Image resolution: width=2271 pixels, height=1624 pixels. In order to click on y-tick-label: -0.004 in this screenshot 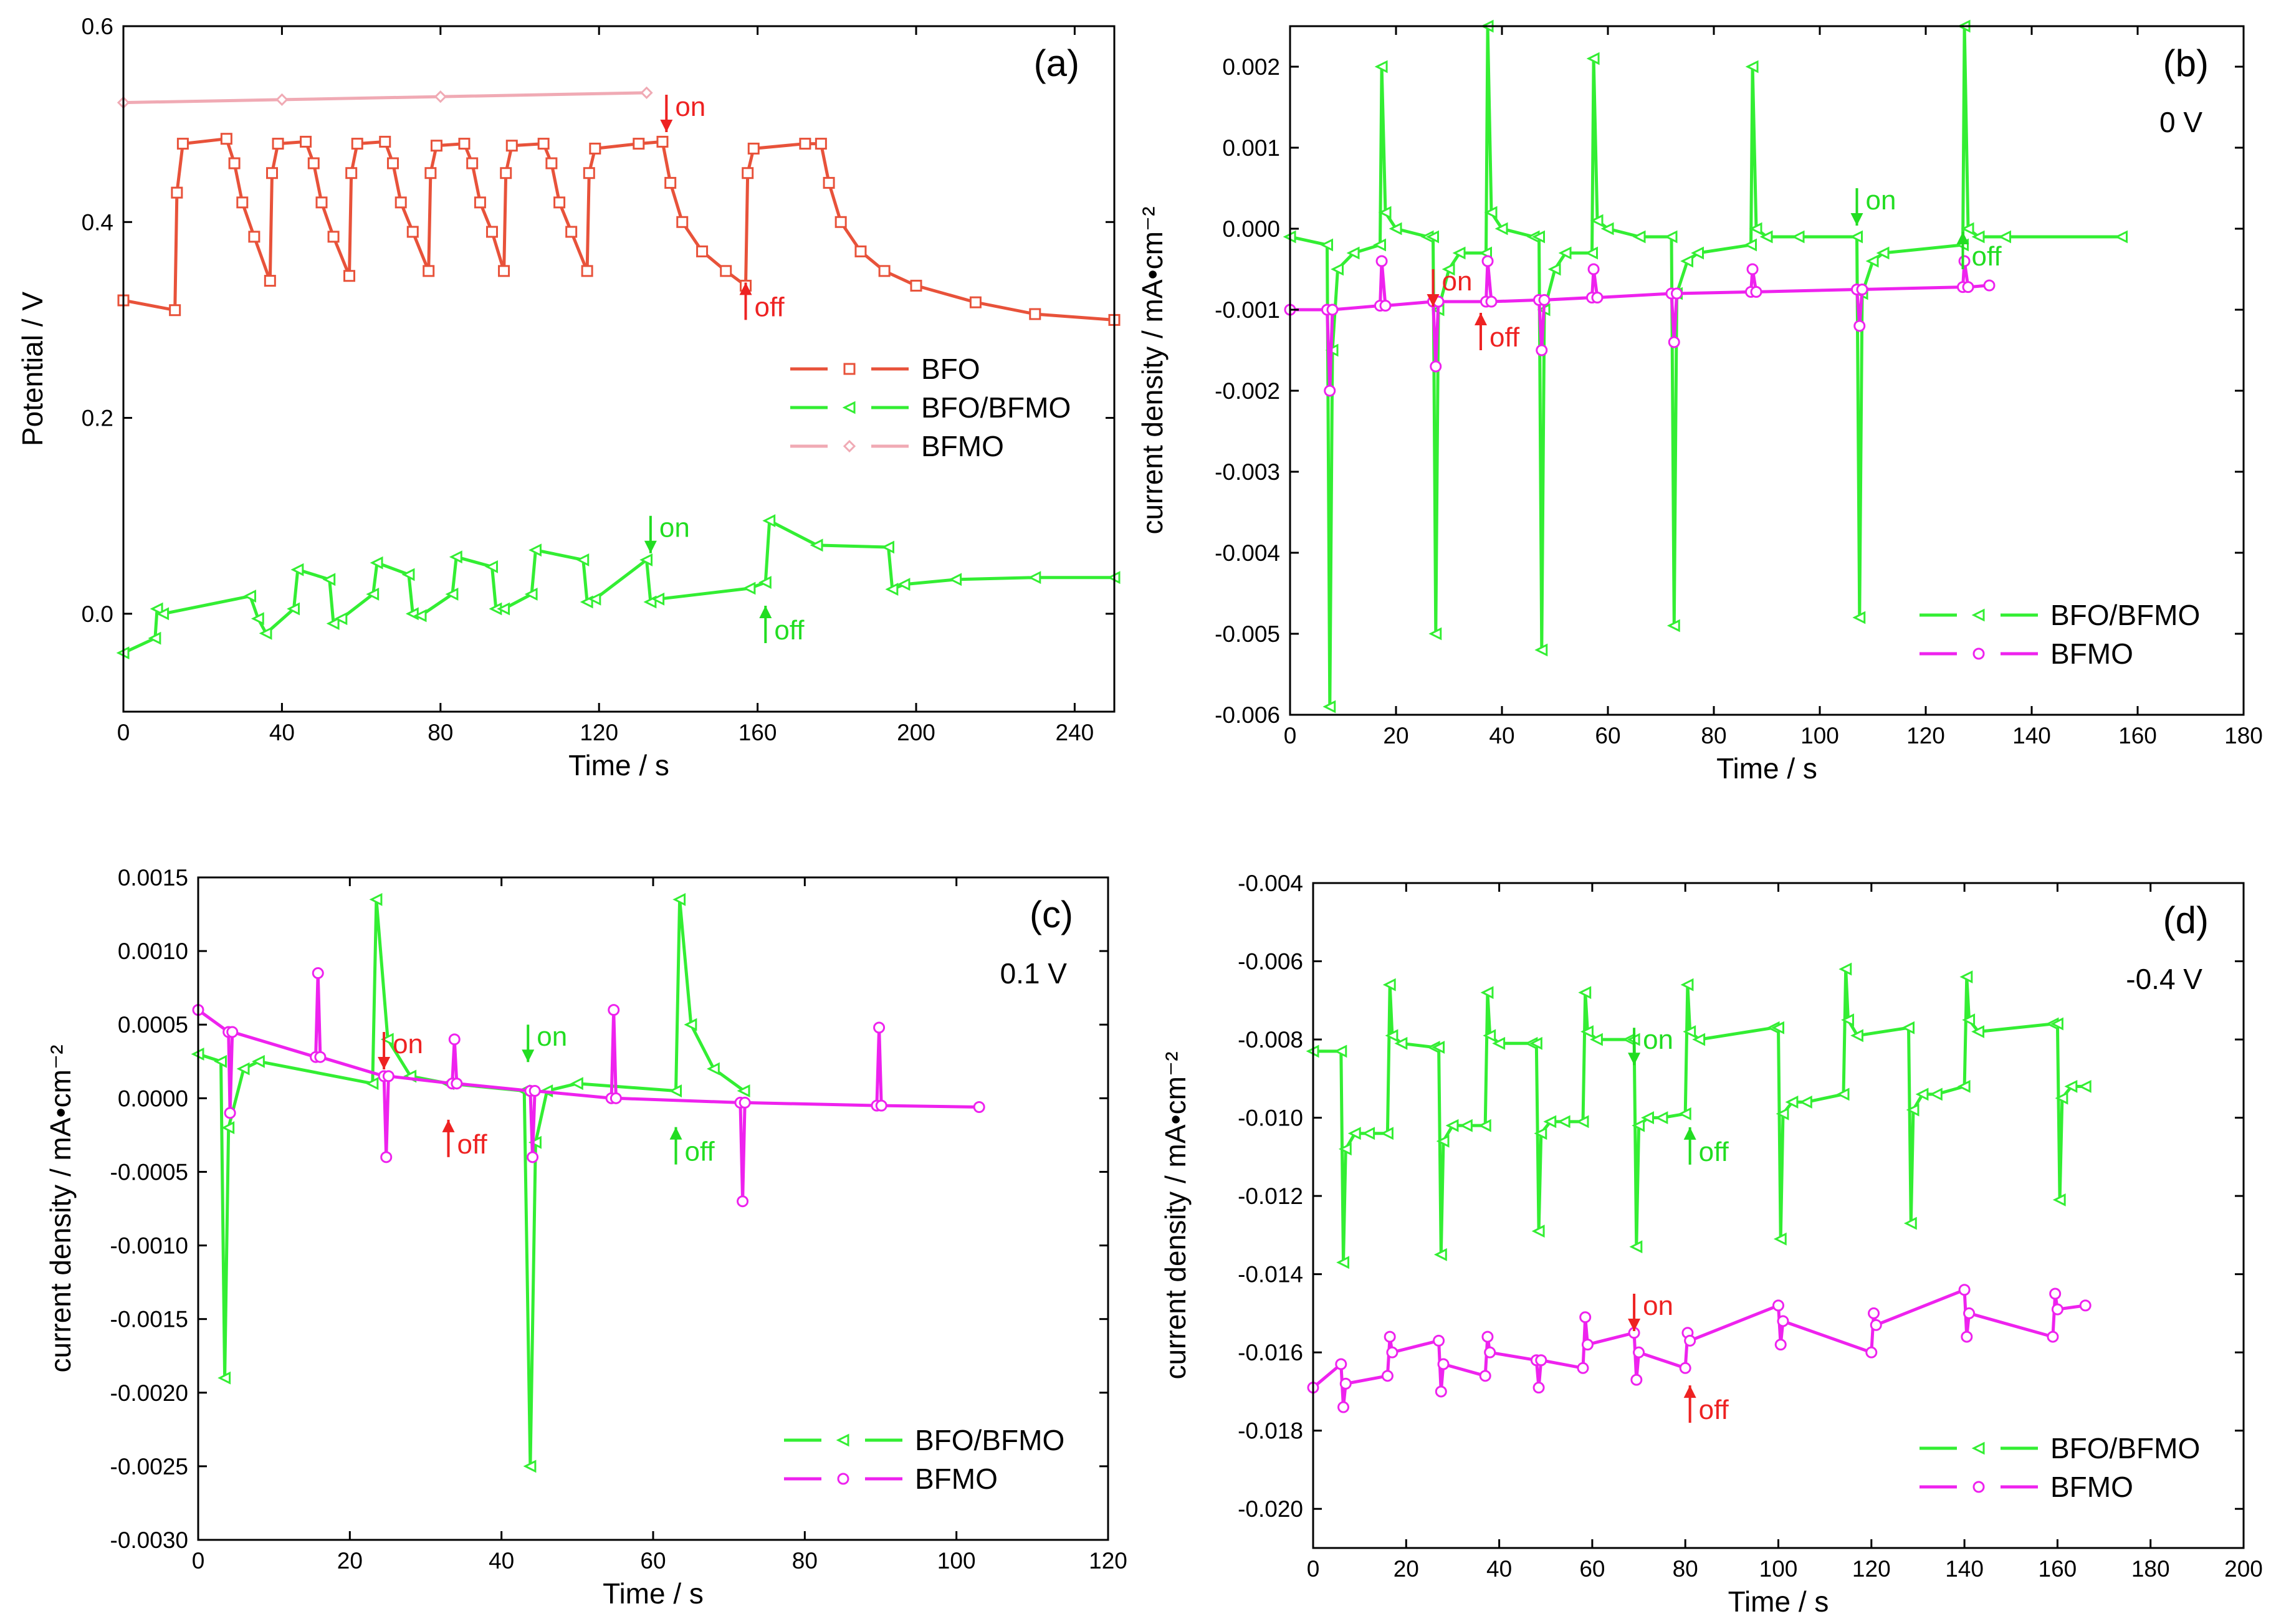, I will do `click(1270, 884)`.